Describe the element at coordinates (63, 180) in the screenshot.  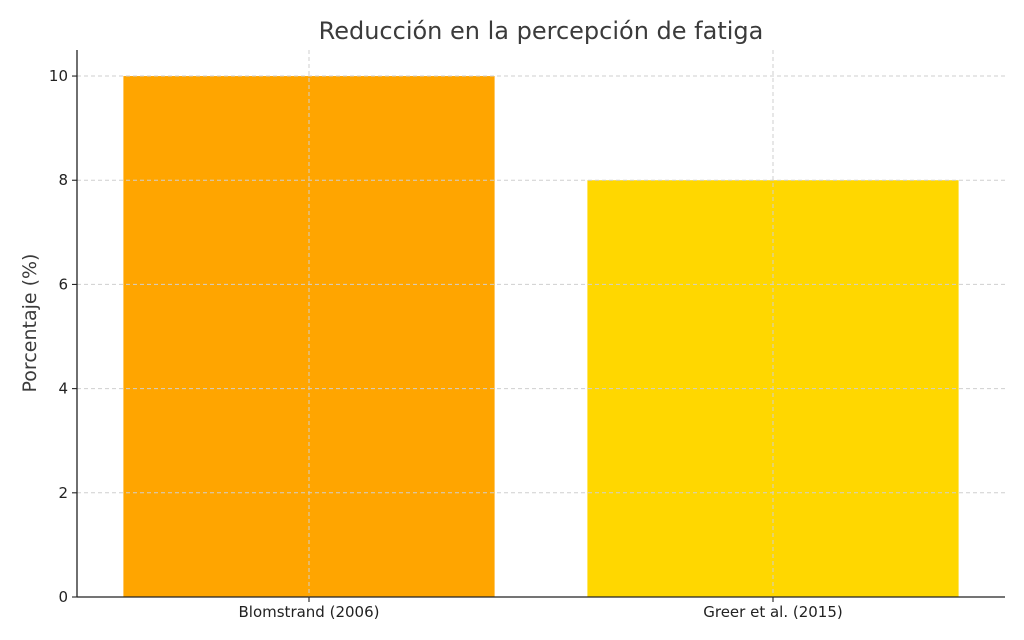
I see `y-tick-label: 8` at that location.